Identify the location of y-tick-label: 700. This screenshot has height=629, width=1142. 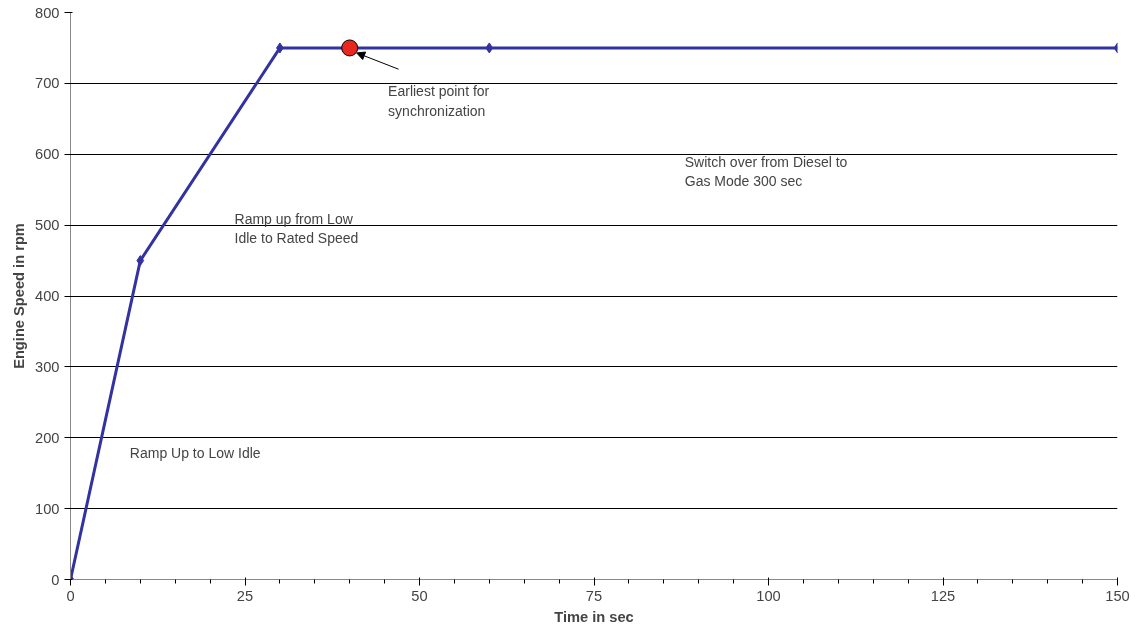
(47, 83).